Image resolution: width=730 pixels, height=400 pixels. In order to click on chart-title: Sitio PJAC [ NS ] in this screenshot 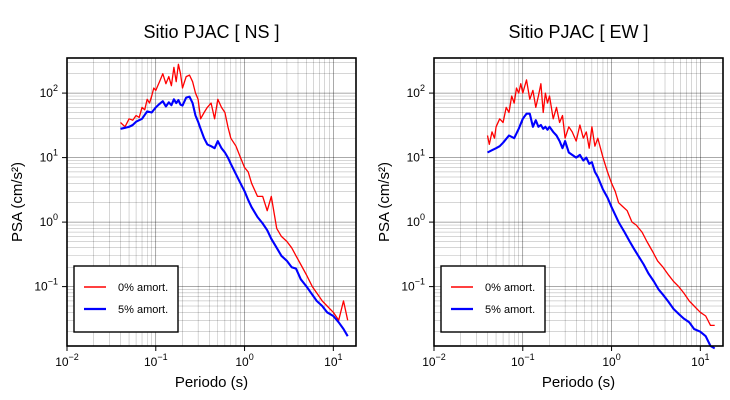, I will do `click(211, 32)`.